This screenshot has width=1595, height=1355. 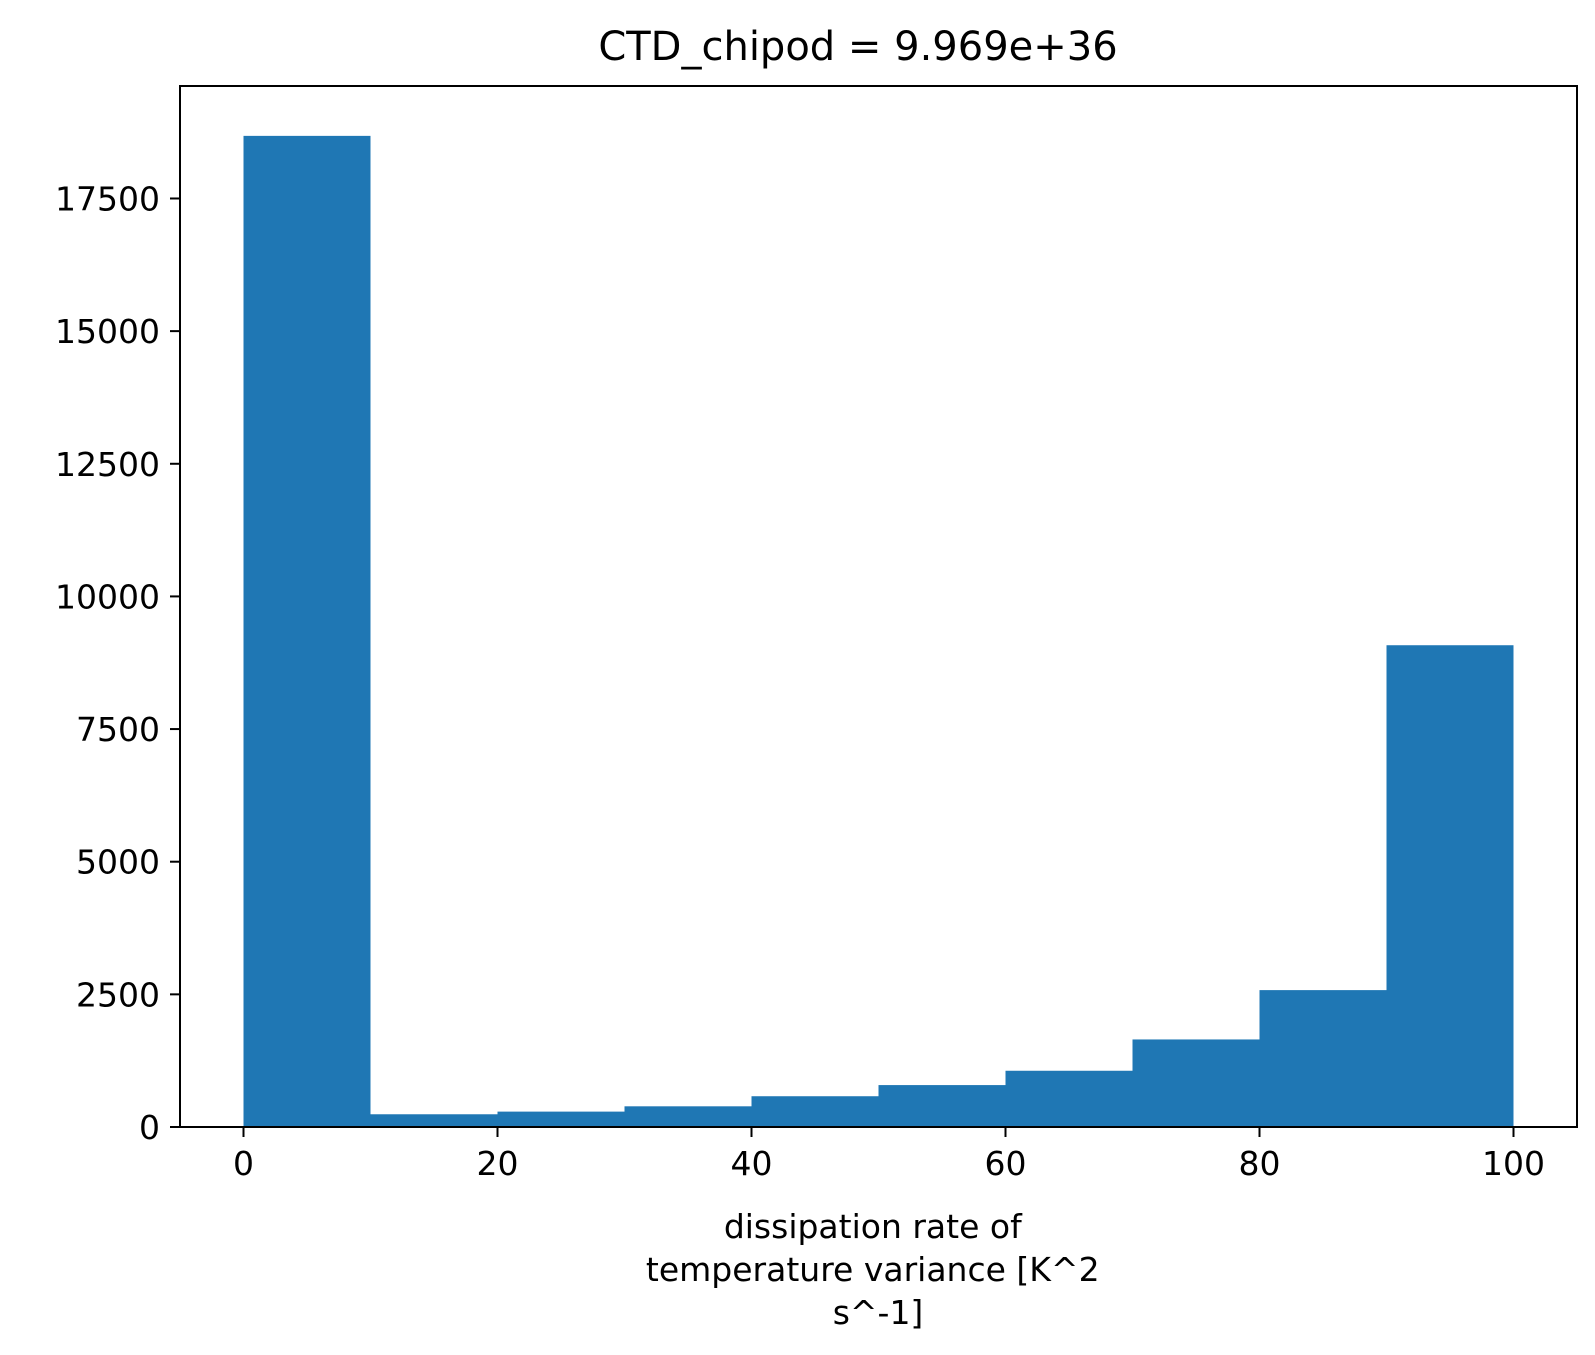 I want to click on y-tick-label: 2500, so click(x=118, y=994).